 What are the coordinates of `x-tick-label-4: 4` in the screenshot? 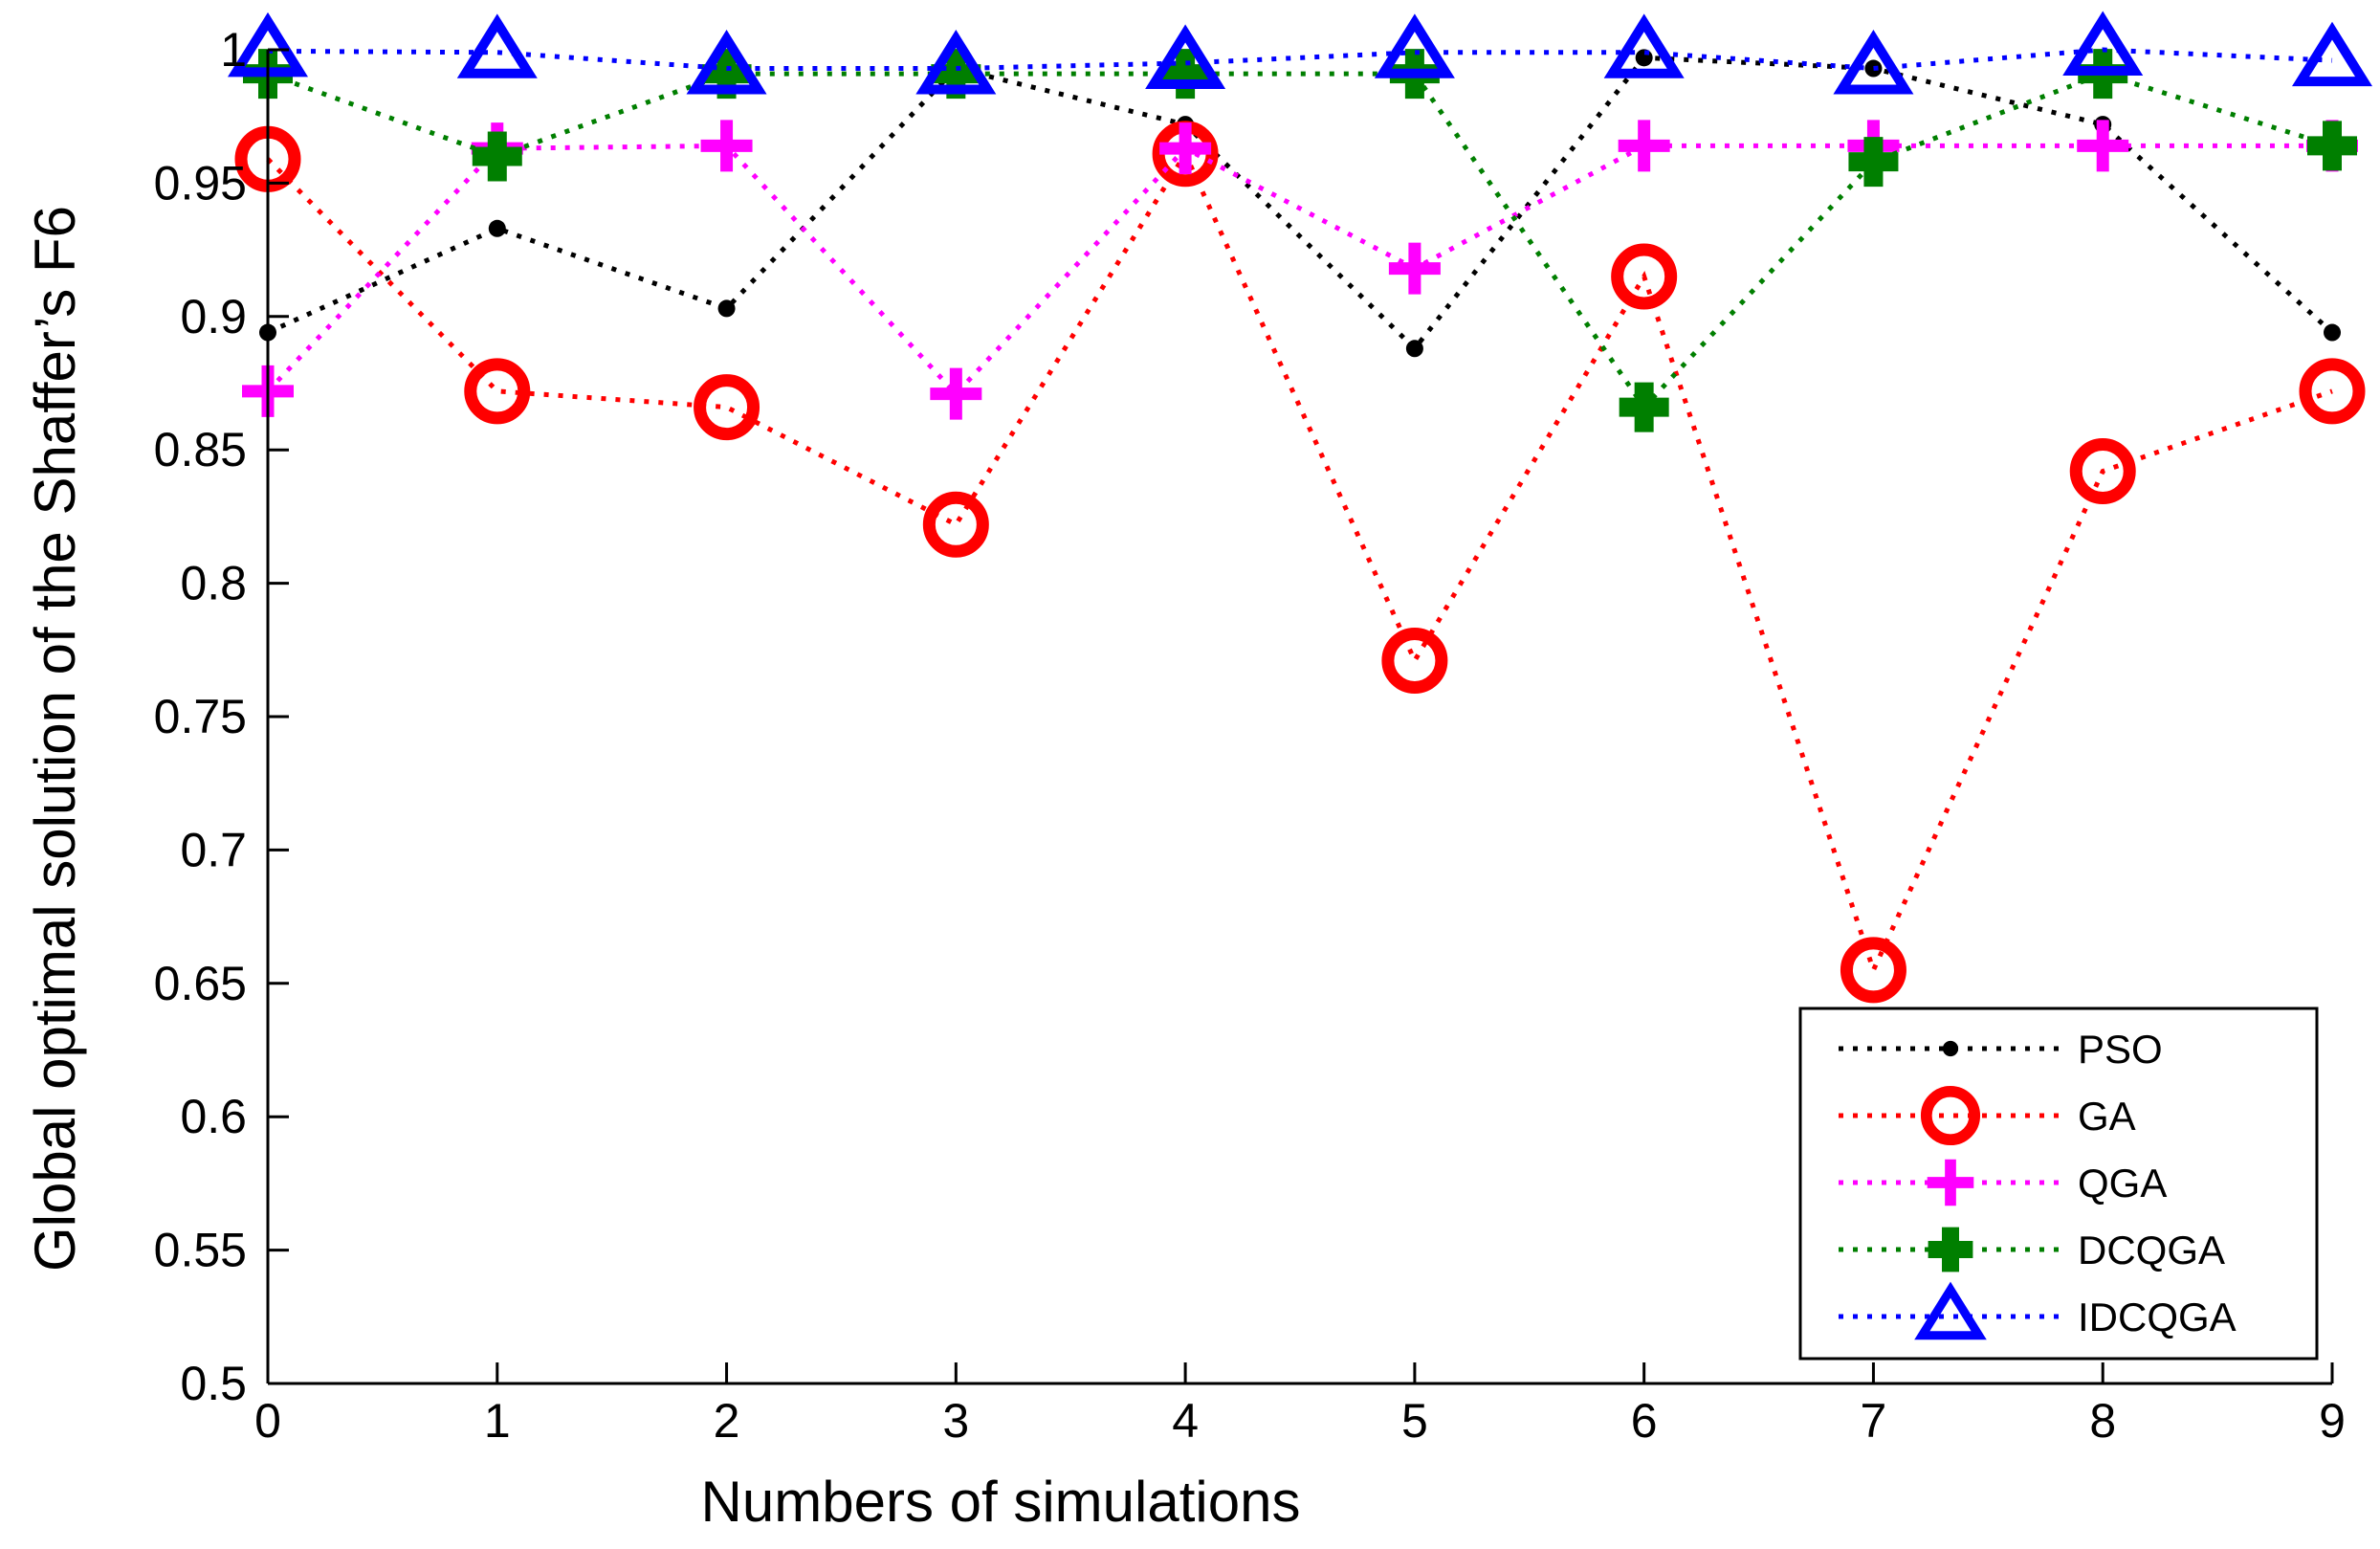 It's located at (1185, 1421).